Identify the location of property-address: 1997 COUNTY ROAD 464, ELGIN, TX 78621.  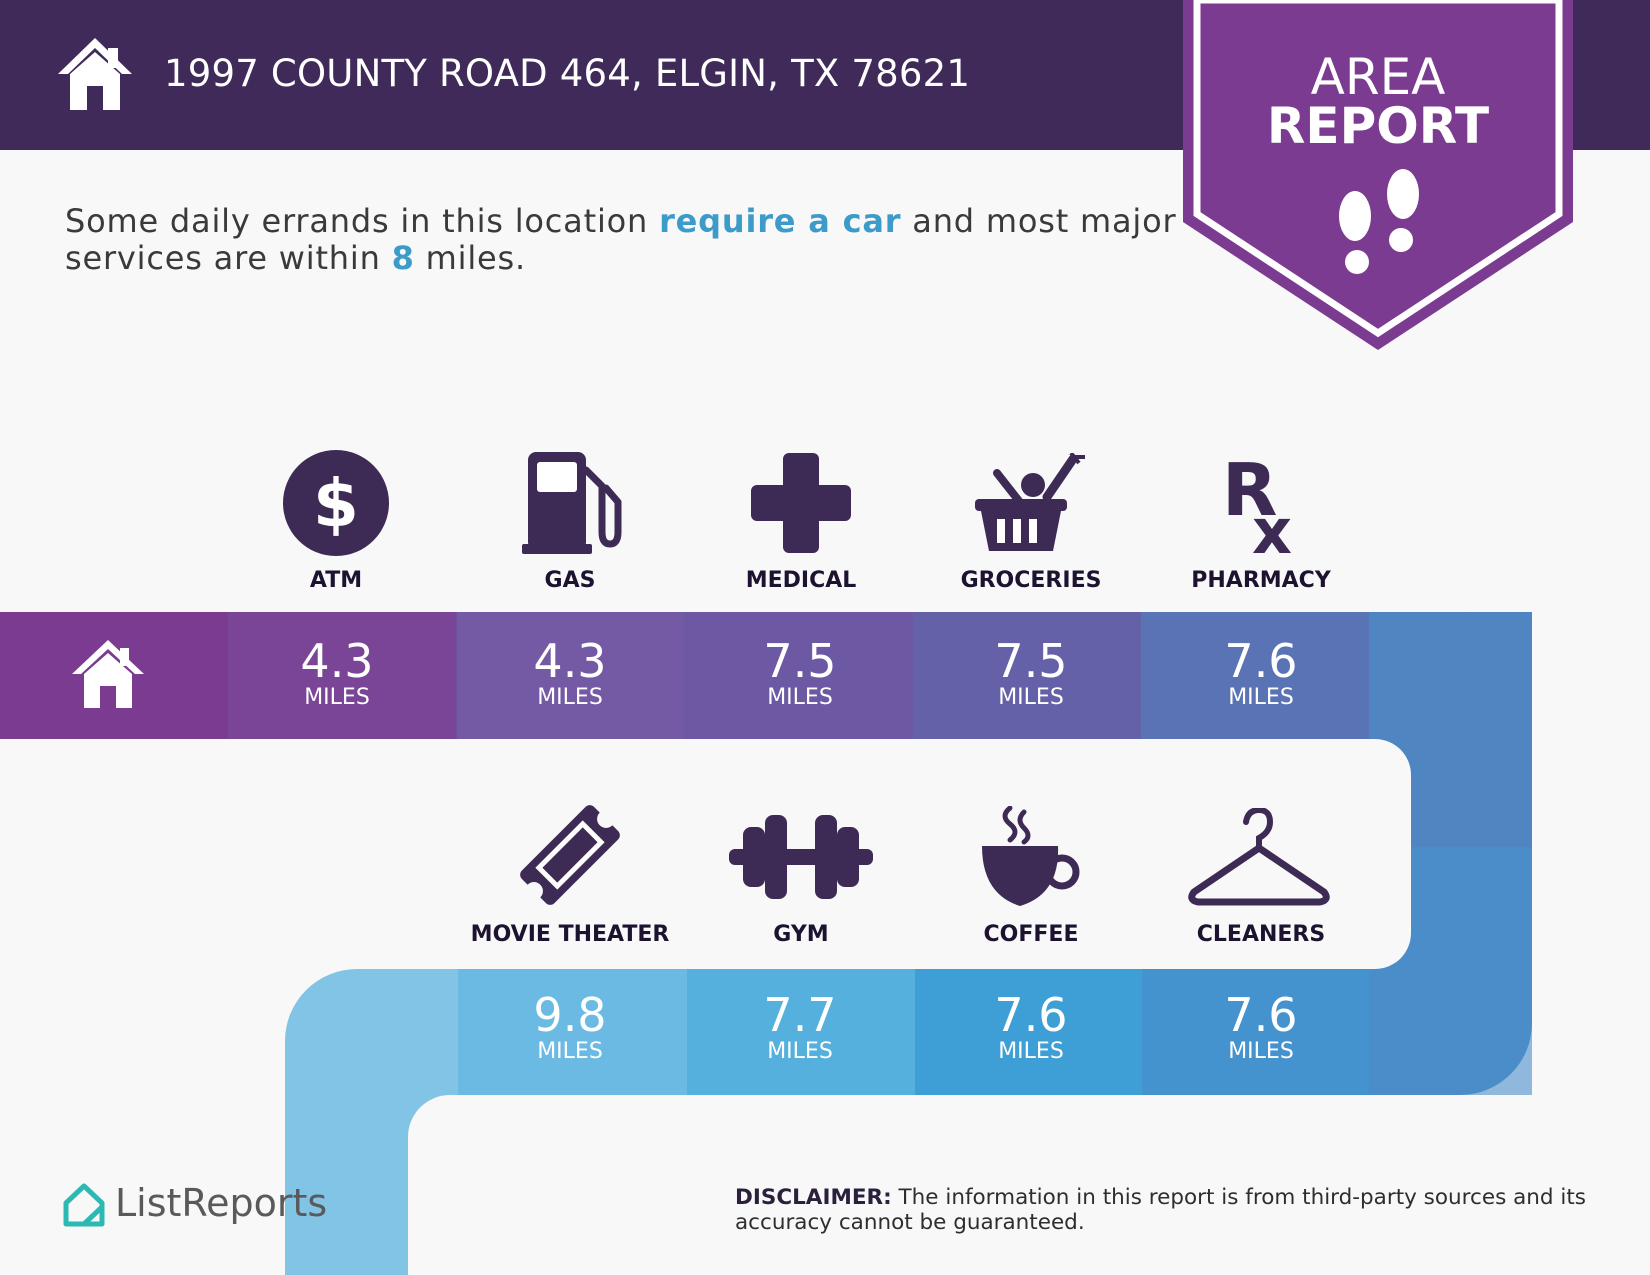
(567, 73).